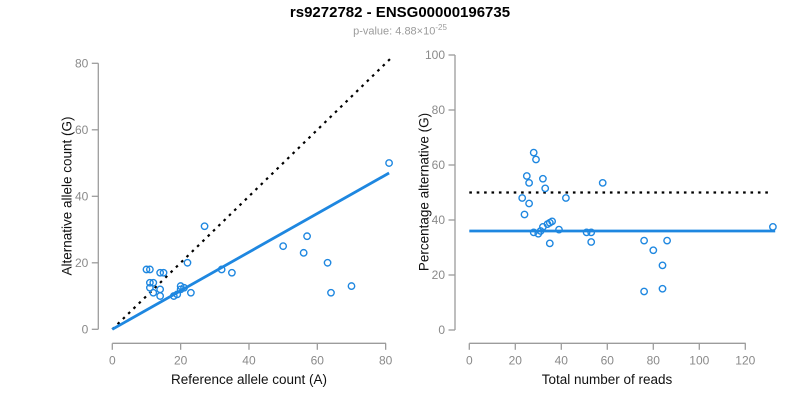 This screenshot has width=800, height=400. Describe the element at coordinates (394, 31) in the screenshot. I see `pvalue-text: p-value: 4.88×10` at that location.